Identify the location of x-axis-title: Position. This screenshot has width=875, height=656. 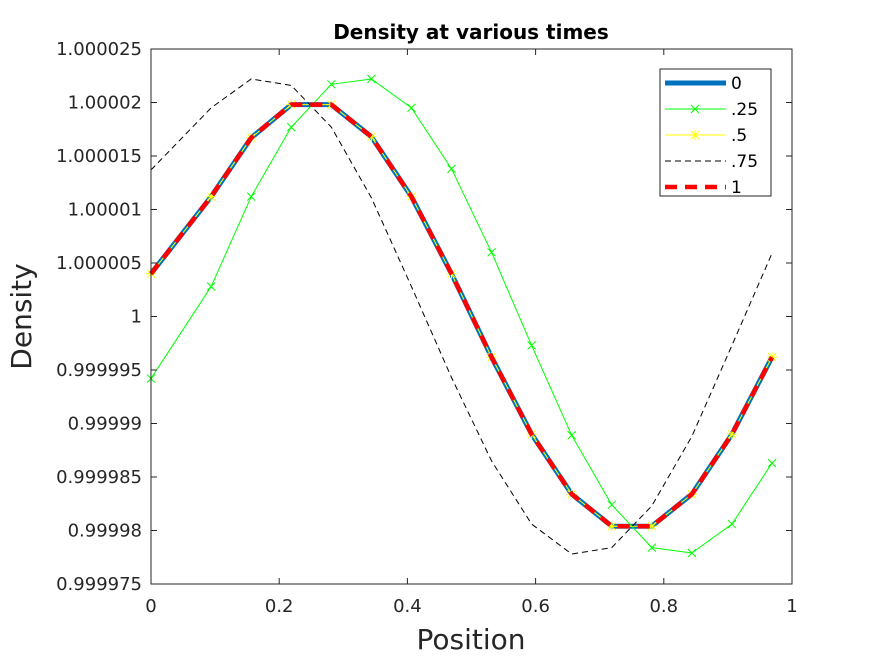
(470, 639).